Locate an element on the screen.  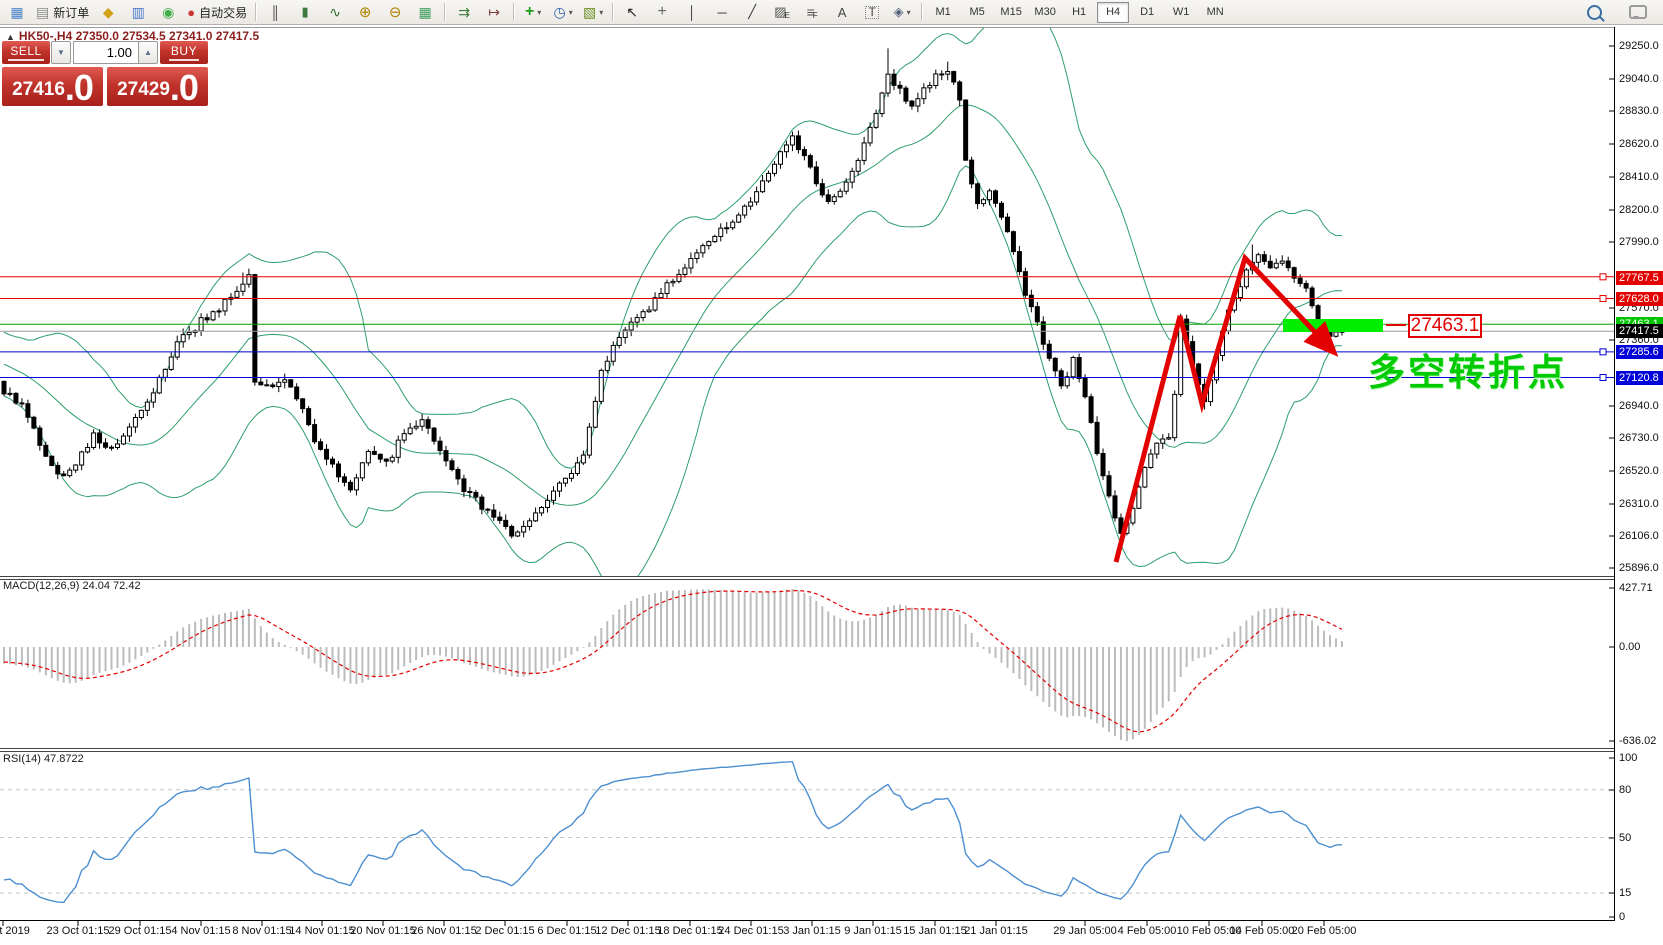
buy-price-box: 27429 .0 is located at coordinates (157, 86).